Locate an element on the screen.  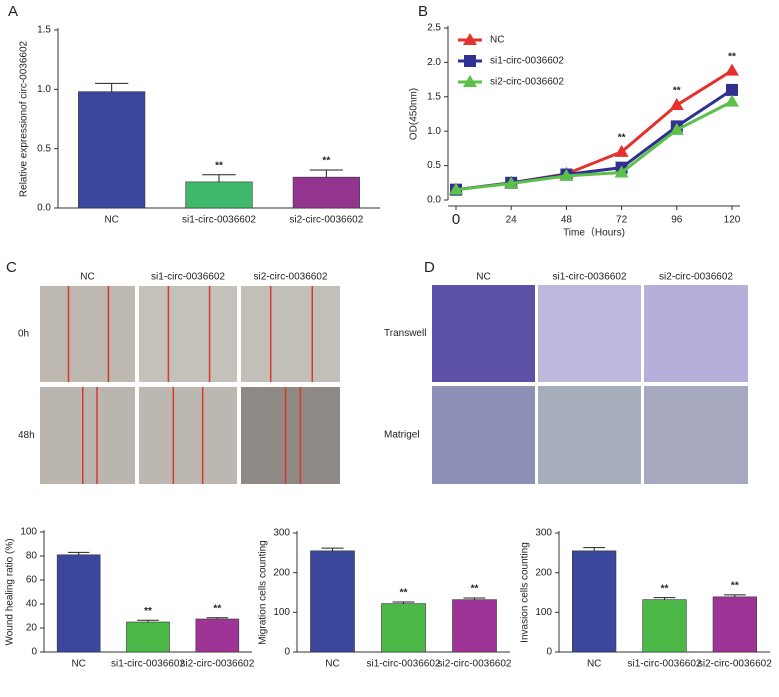
panel-label: A is located at coordinates (13, 11).